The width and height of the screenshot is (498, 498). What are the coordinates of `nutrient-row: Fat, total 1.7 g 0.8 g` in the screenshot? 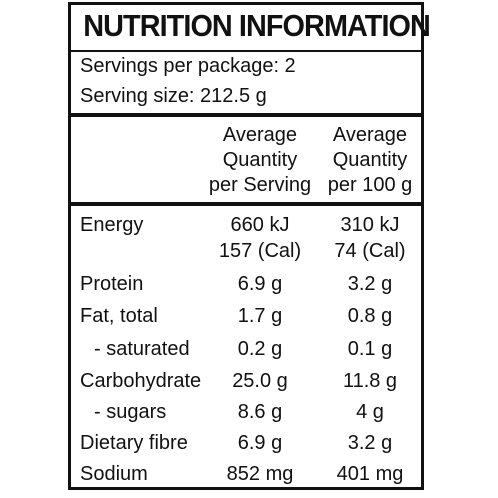 It's located at (246, 321).